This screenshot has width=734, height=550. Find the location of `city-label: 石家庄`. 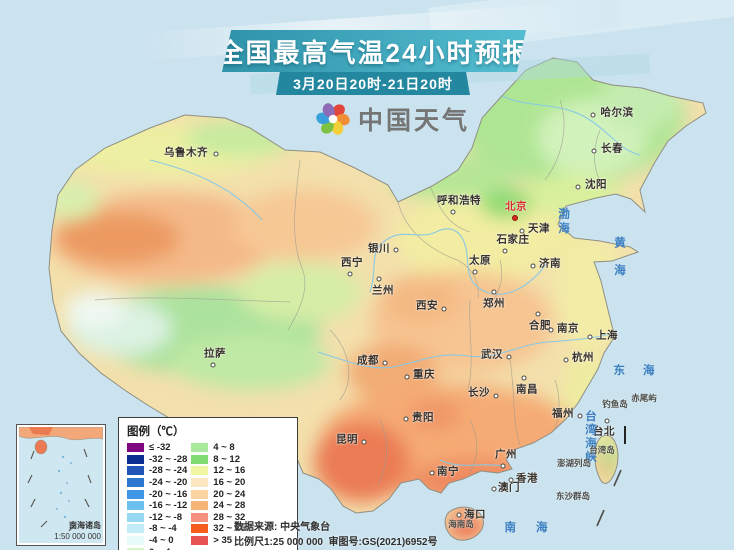

city-label: 石家庄 is located at coordinates (513, 239).